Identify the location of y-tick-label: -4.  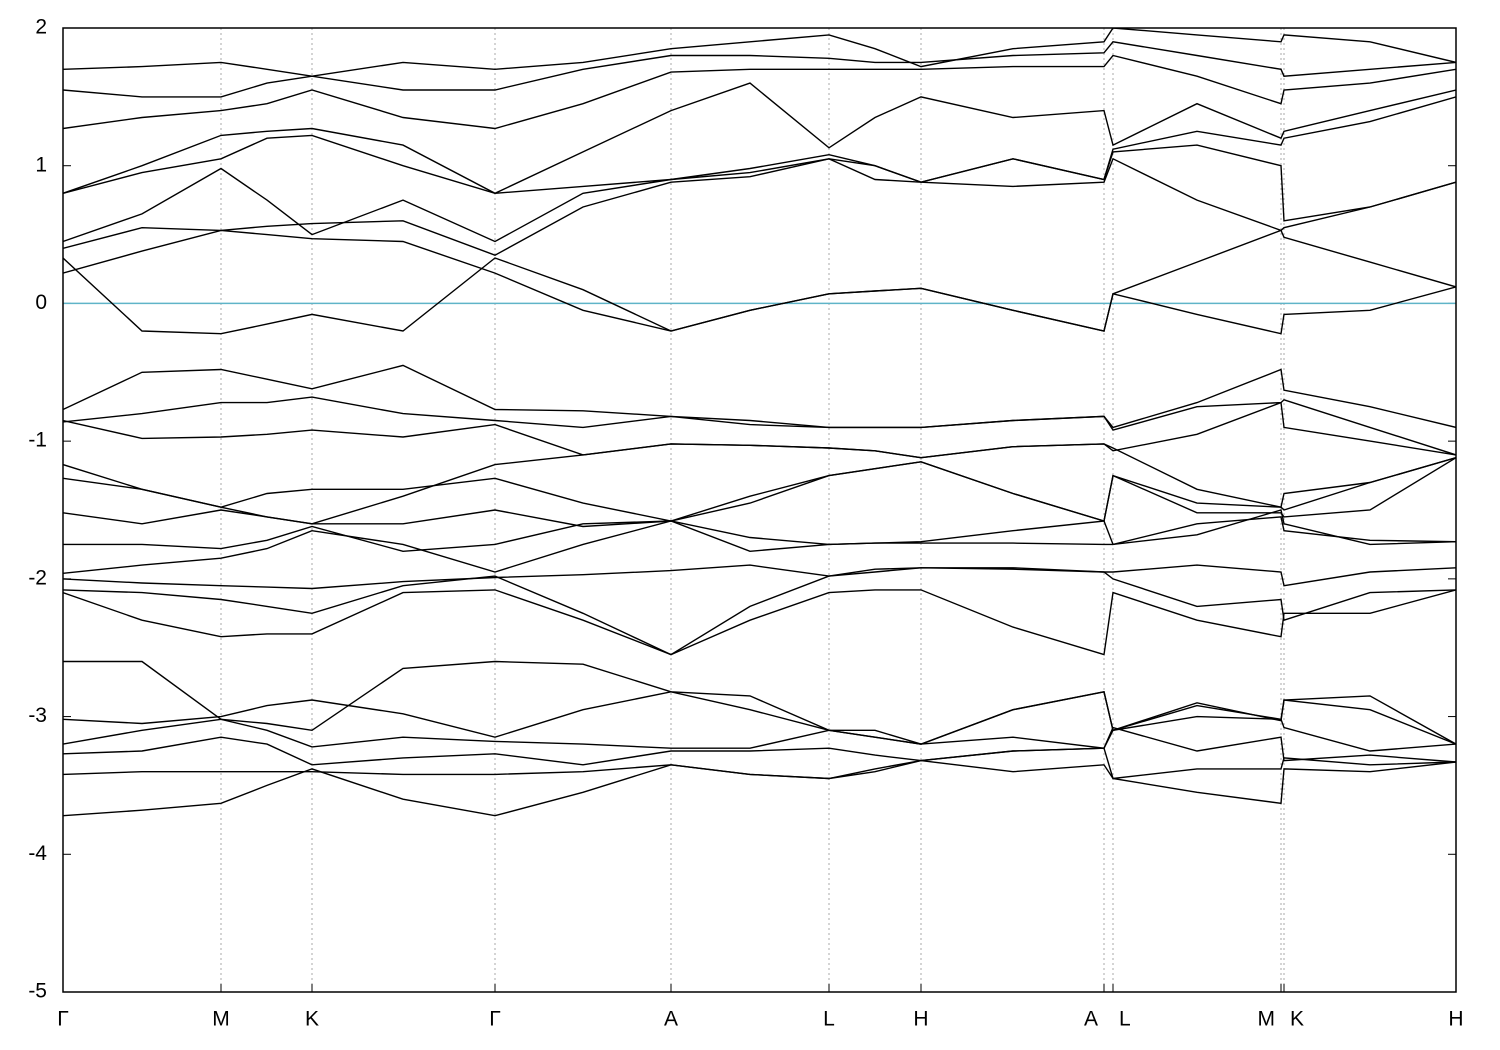
(37, 853).